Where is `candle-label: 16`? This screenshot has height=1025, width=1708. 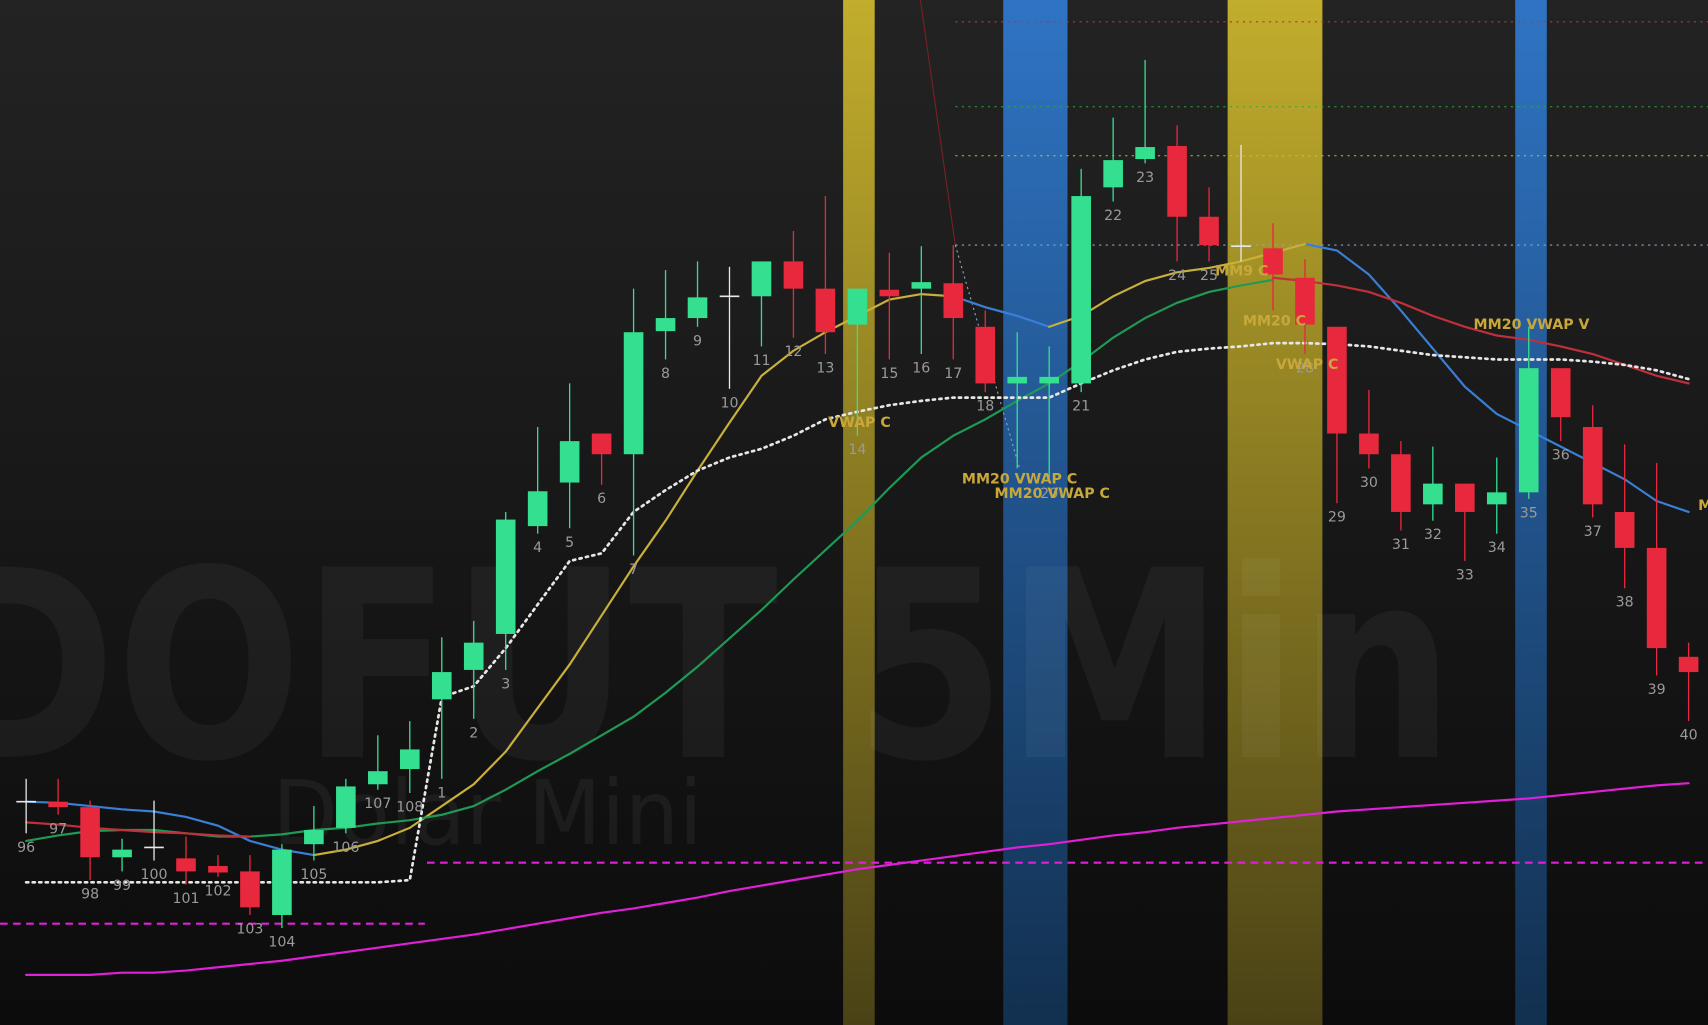 candle-label: 16 is located at coordinates (921, 369).